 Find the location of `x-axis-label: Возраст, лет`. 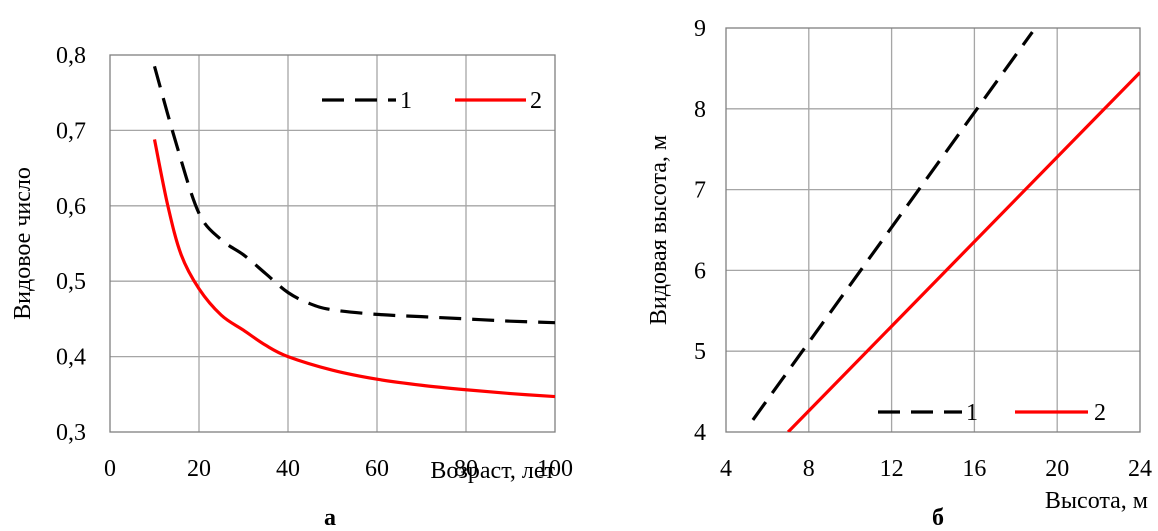

x-axis-label: Возраст, лет is located at coordinates (492, 471).